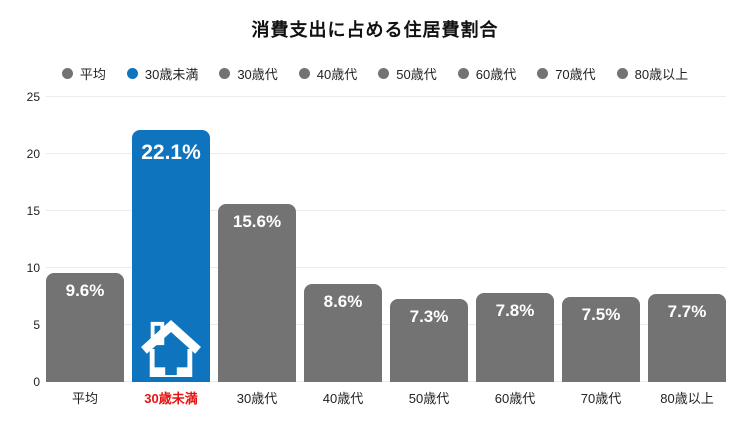 The height and width of the screenshot is (422, 750). I want to click on bar-value-label: 7.3%, so click(429, 316).